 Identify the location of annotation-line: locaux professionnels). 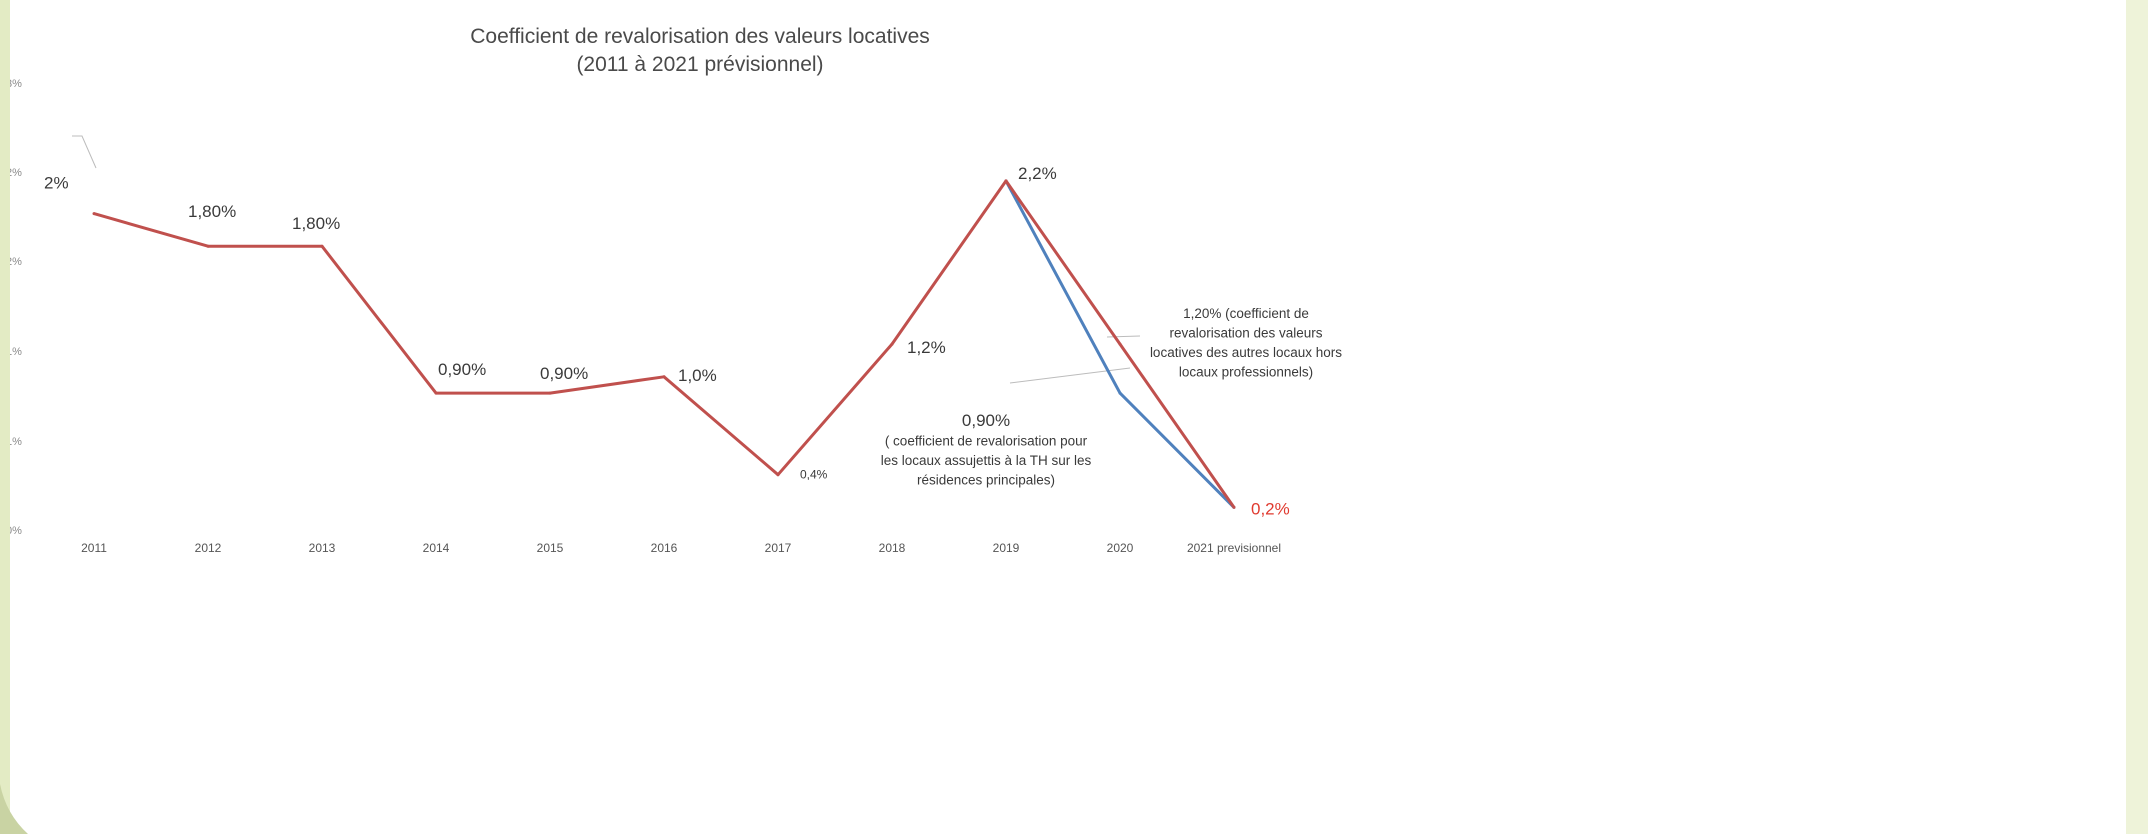
(1246, 372).